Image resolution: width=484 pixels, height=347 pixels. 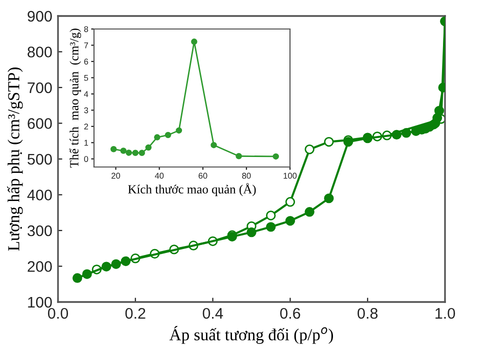 I want to click on x-axis-title: Áp suất tương đối (p/p$^{o}$), so click(x=251, y=335).